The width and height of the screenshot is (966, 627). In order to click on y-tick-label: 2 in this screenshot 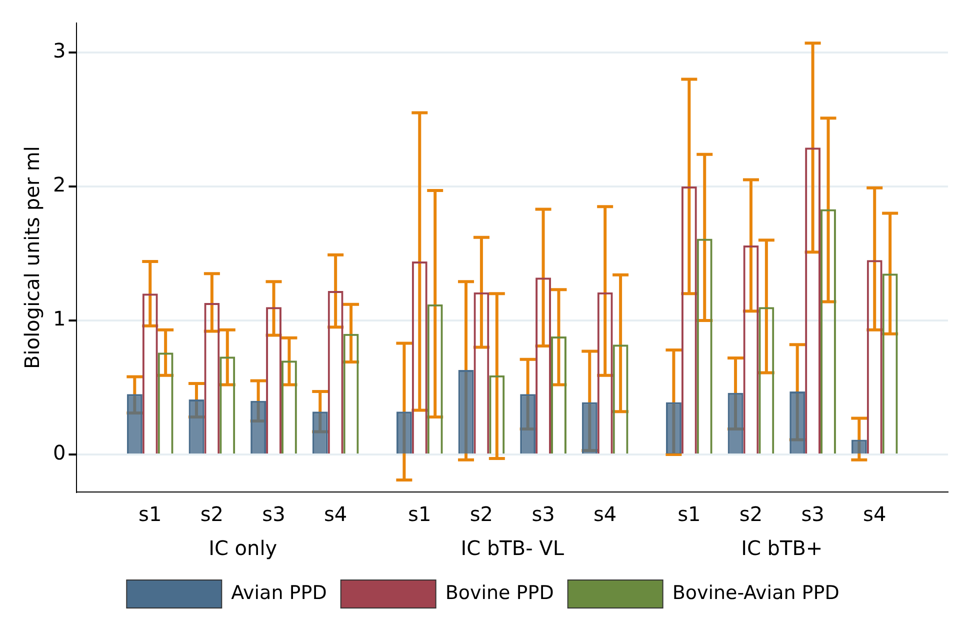, I will do `click(59, 184)`.